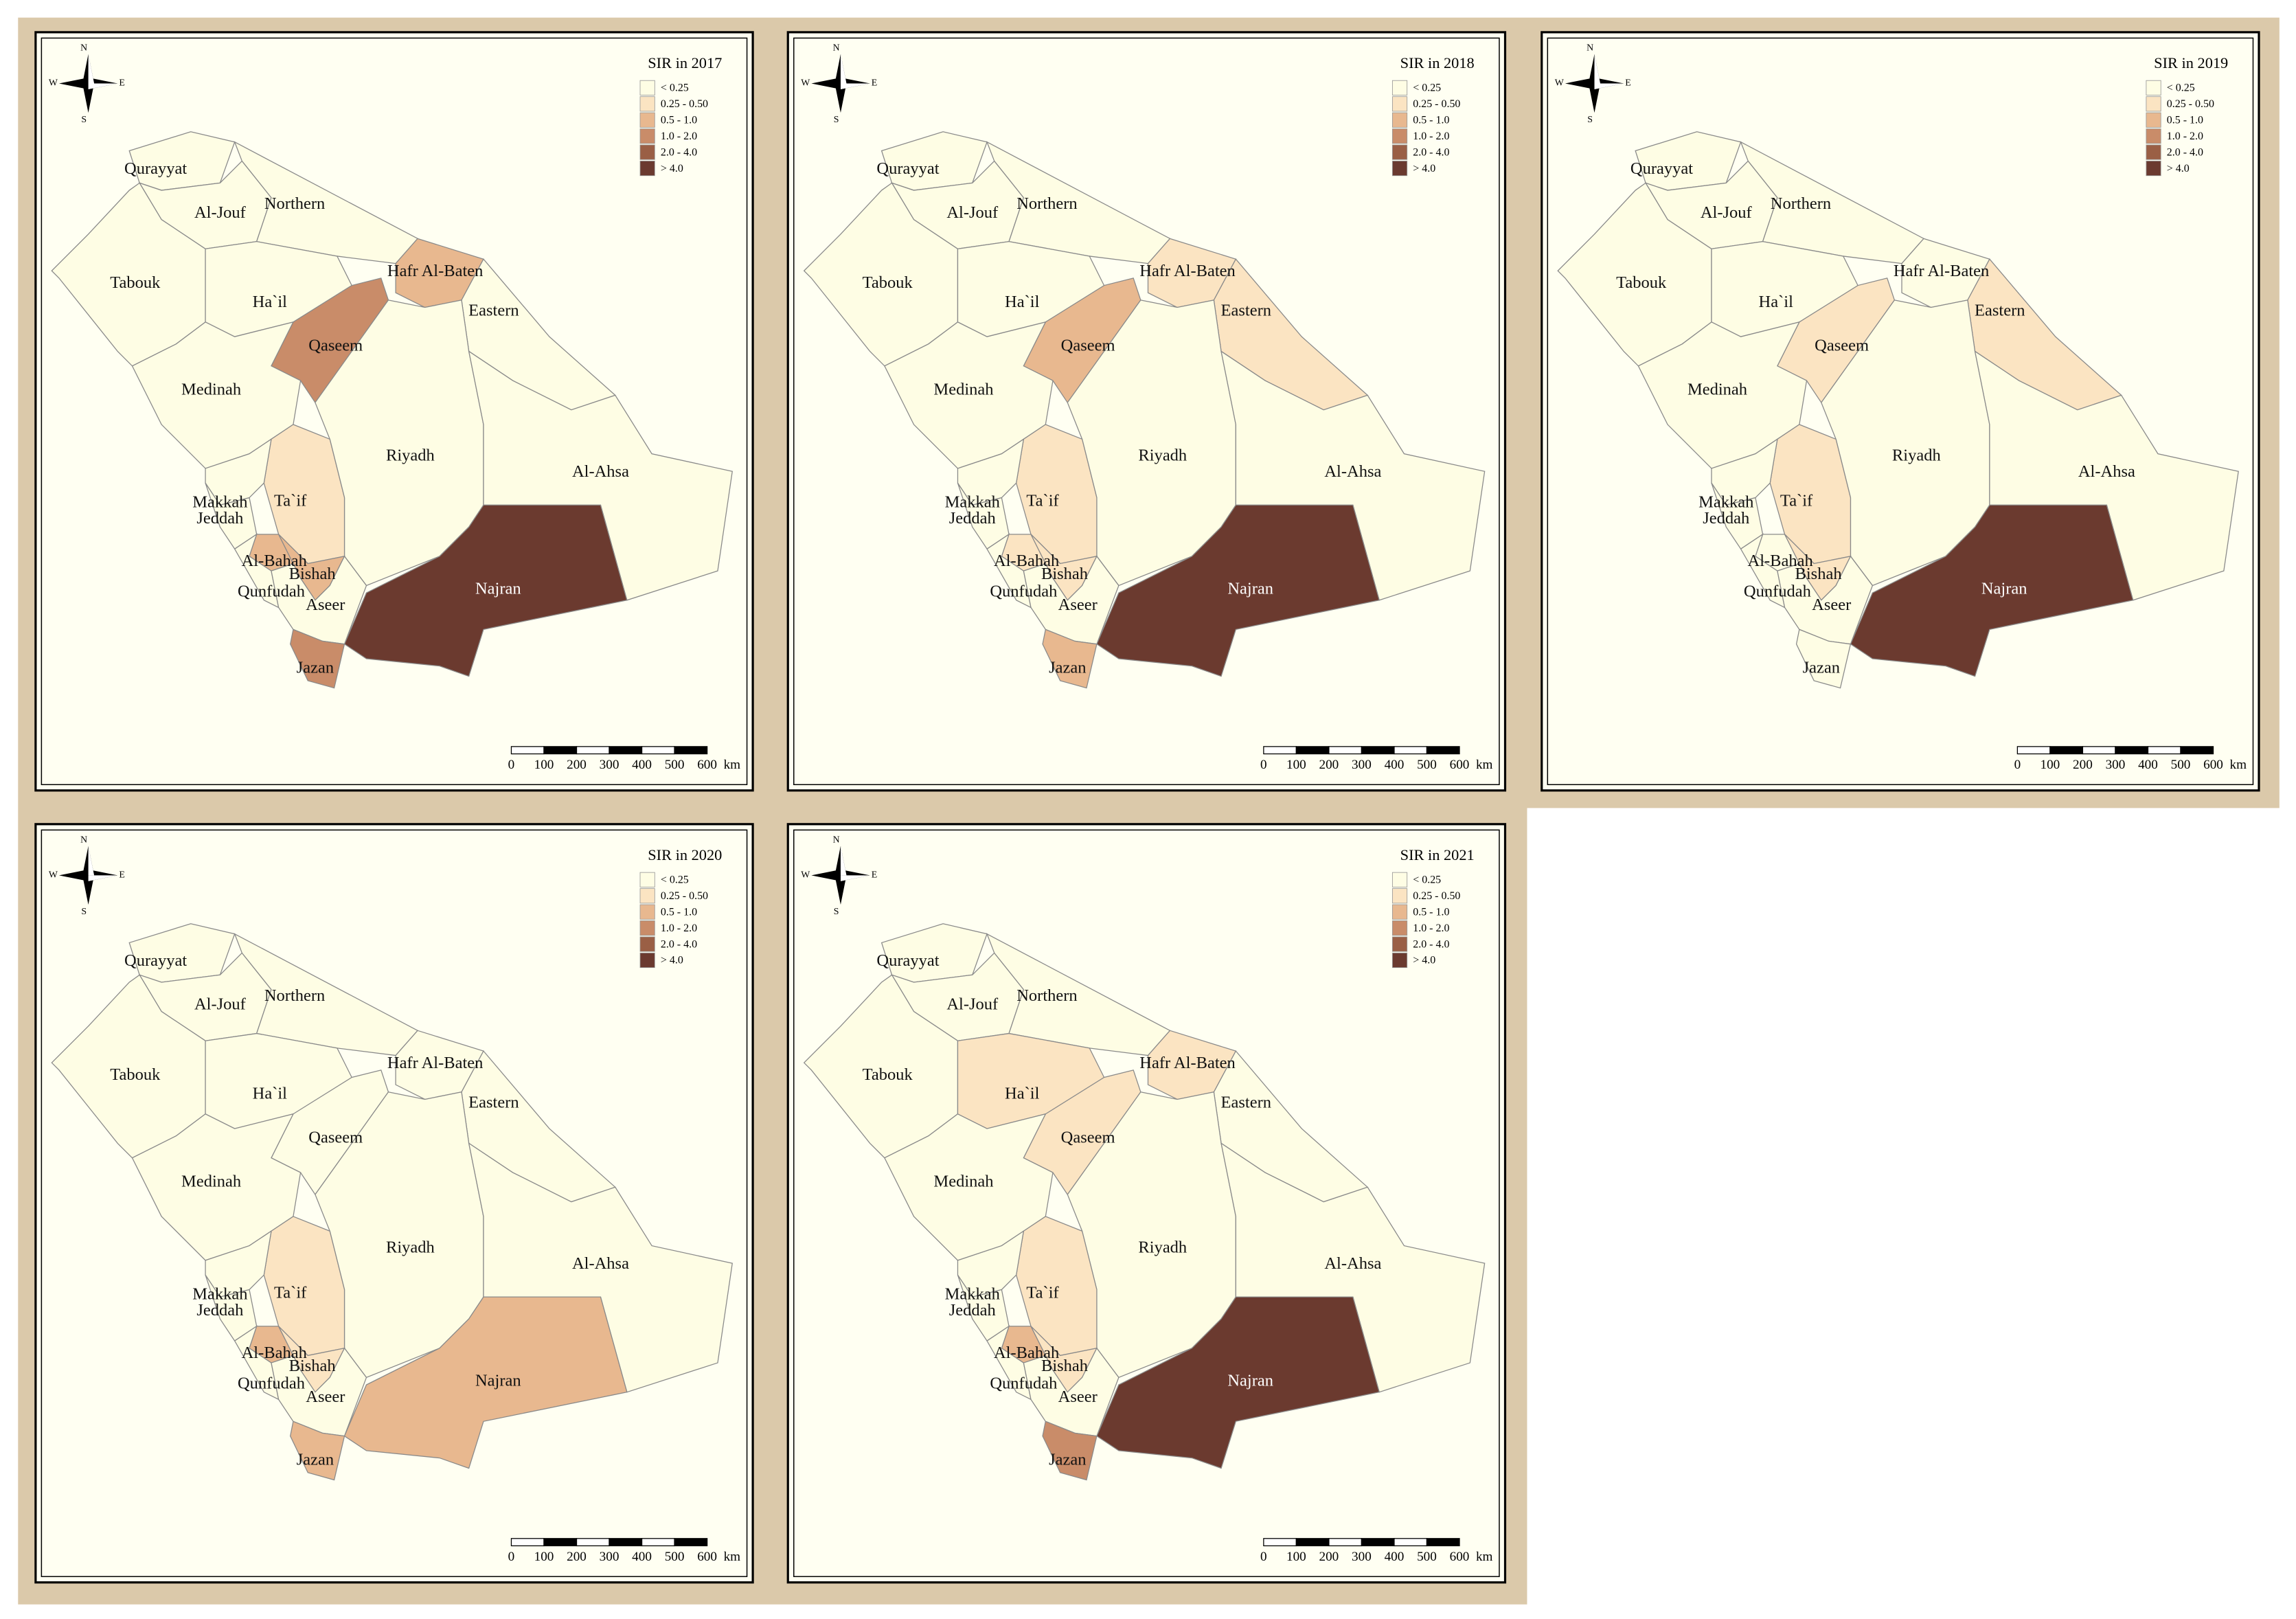  I want to click on legend-title: SIR in 2018, so click(1437, 62).